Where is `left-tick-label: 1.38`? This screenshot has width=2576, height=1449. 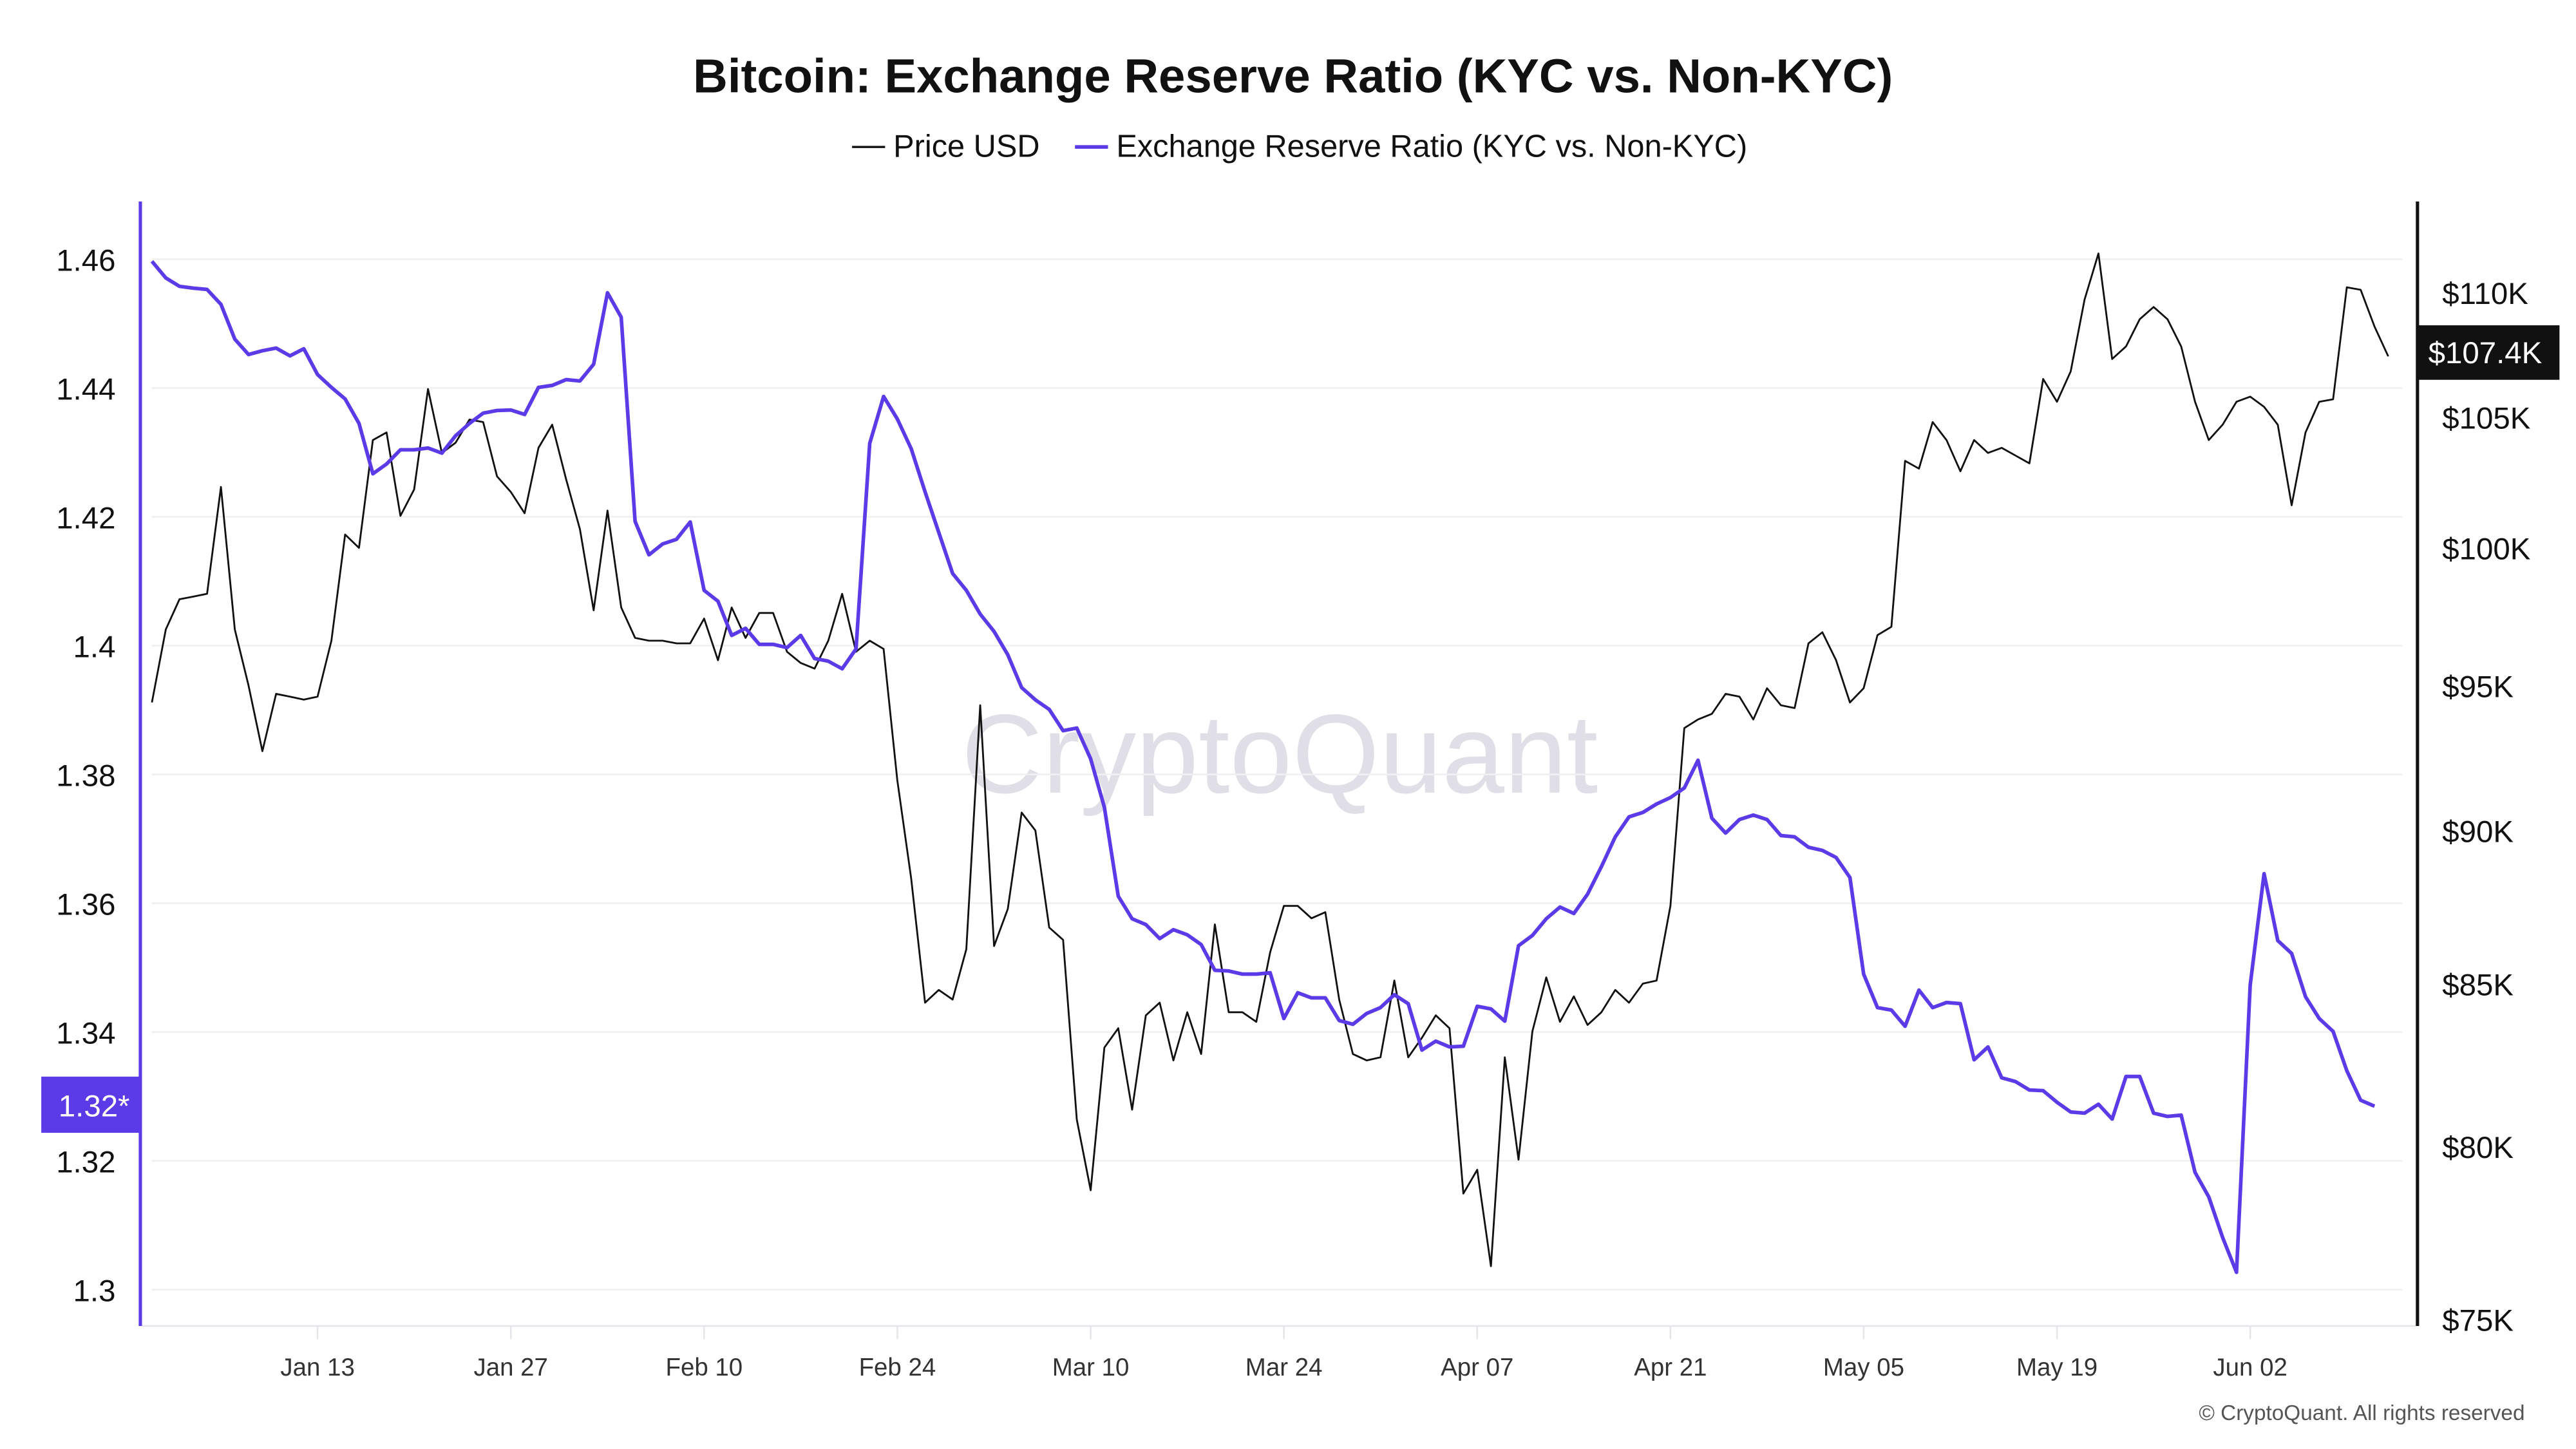
left-tick-label: 1.38 is located at coordinates (85, 776).